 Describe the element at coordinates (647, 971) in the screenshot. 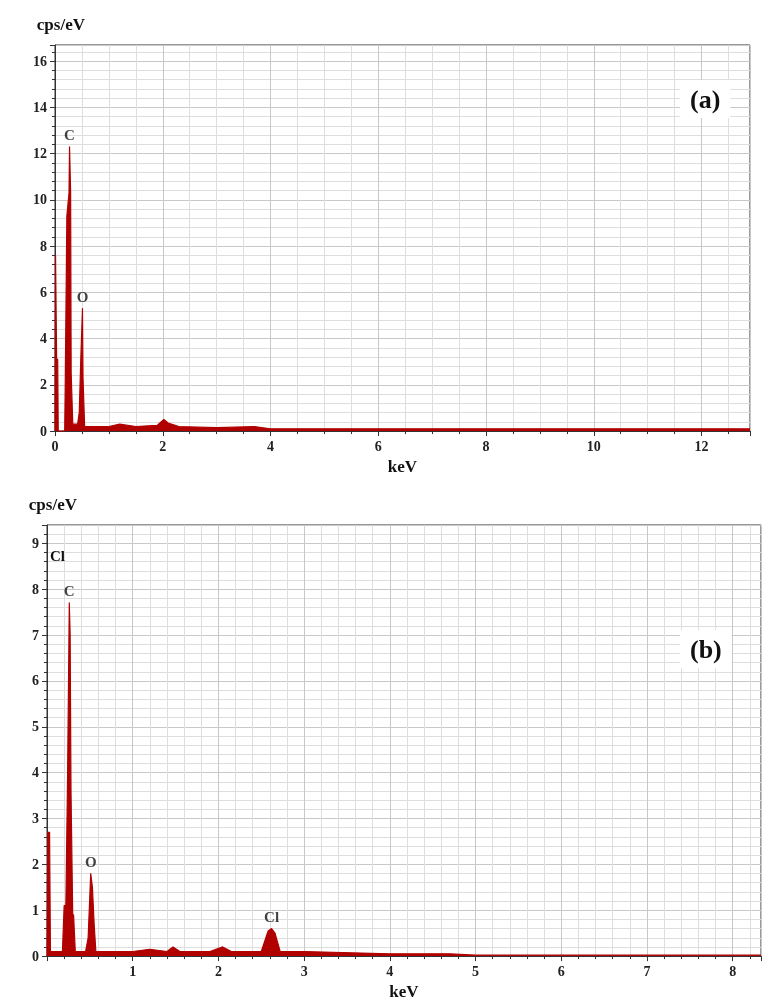

I see `x-tick-label: 7` at that location.